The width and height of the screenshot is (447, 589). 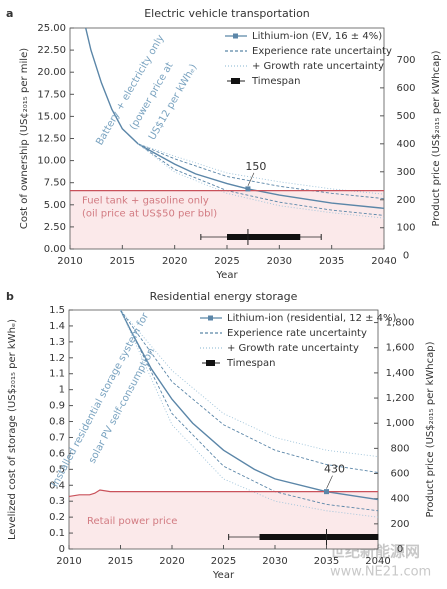 What do you see at coordinates (51, 161) in the screenshot?
I see `y-tick-label: 10.00` at bounding box center [51, 161].